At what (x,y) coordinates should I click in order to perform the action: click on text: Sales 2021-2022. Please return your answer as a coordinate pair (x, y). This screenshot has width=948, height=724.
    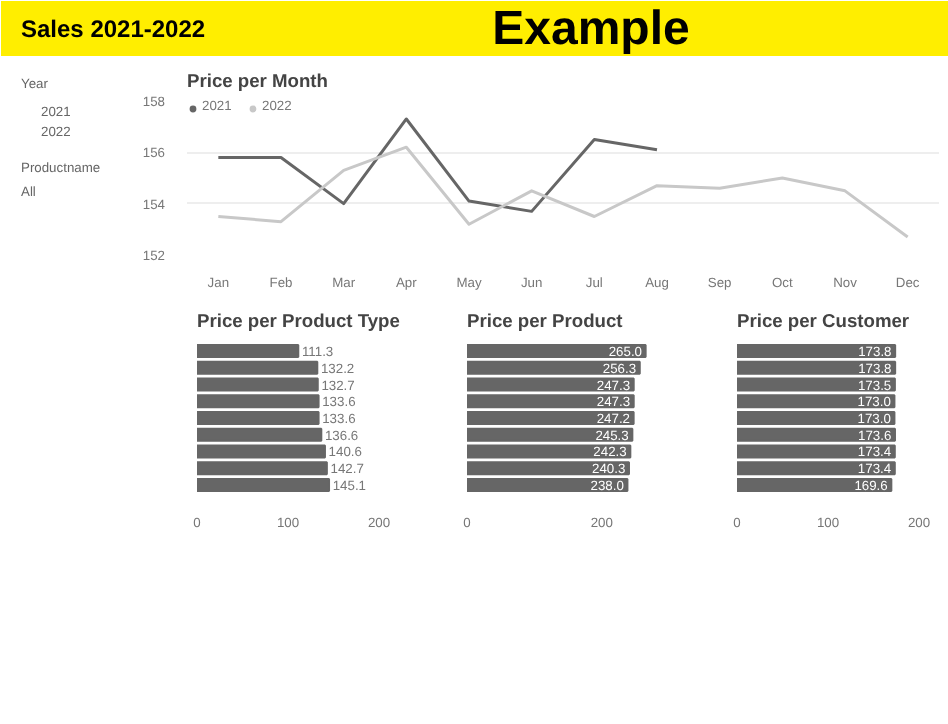
    Looking at the image, I should click on (113, 29).